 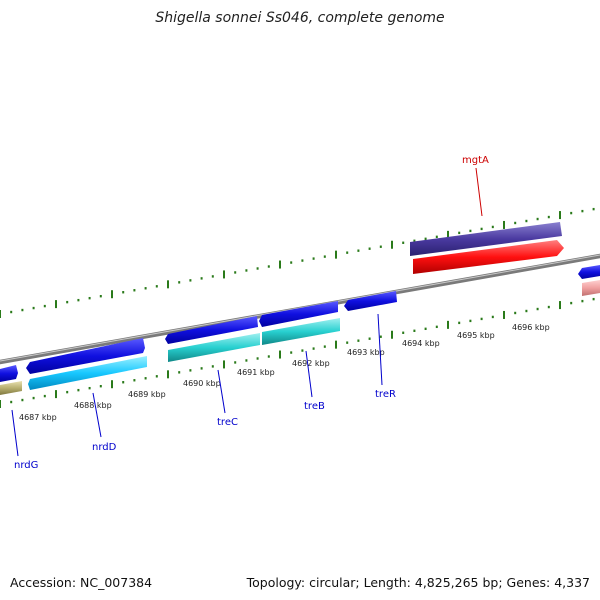 What do you see at coordinates (300, 18) in the screenshot?
I see `genome-title: Shigella sonnei Ss046, complete genome` at bounding box center [300, 18].